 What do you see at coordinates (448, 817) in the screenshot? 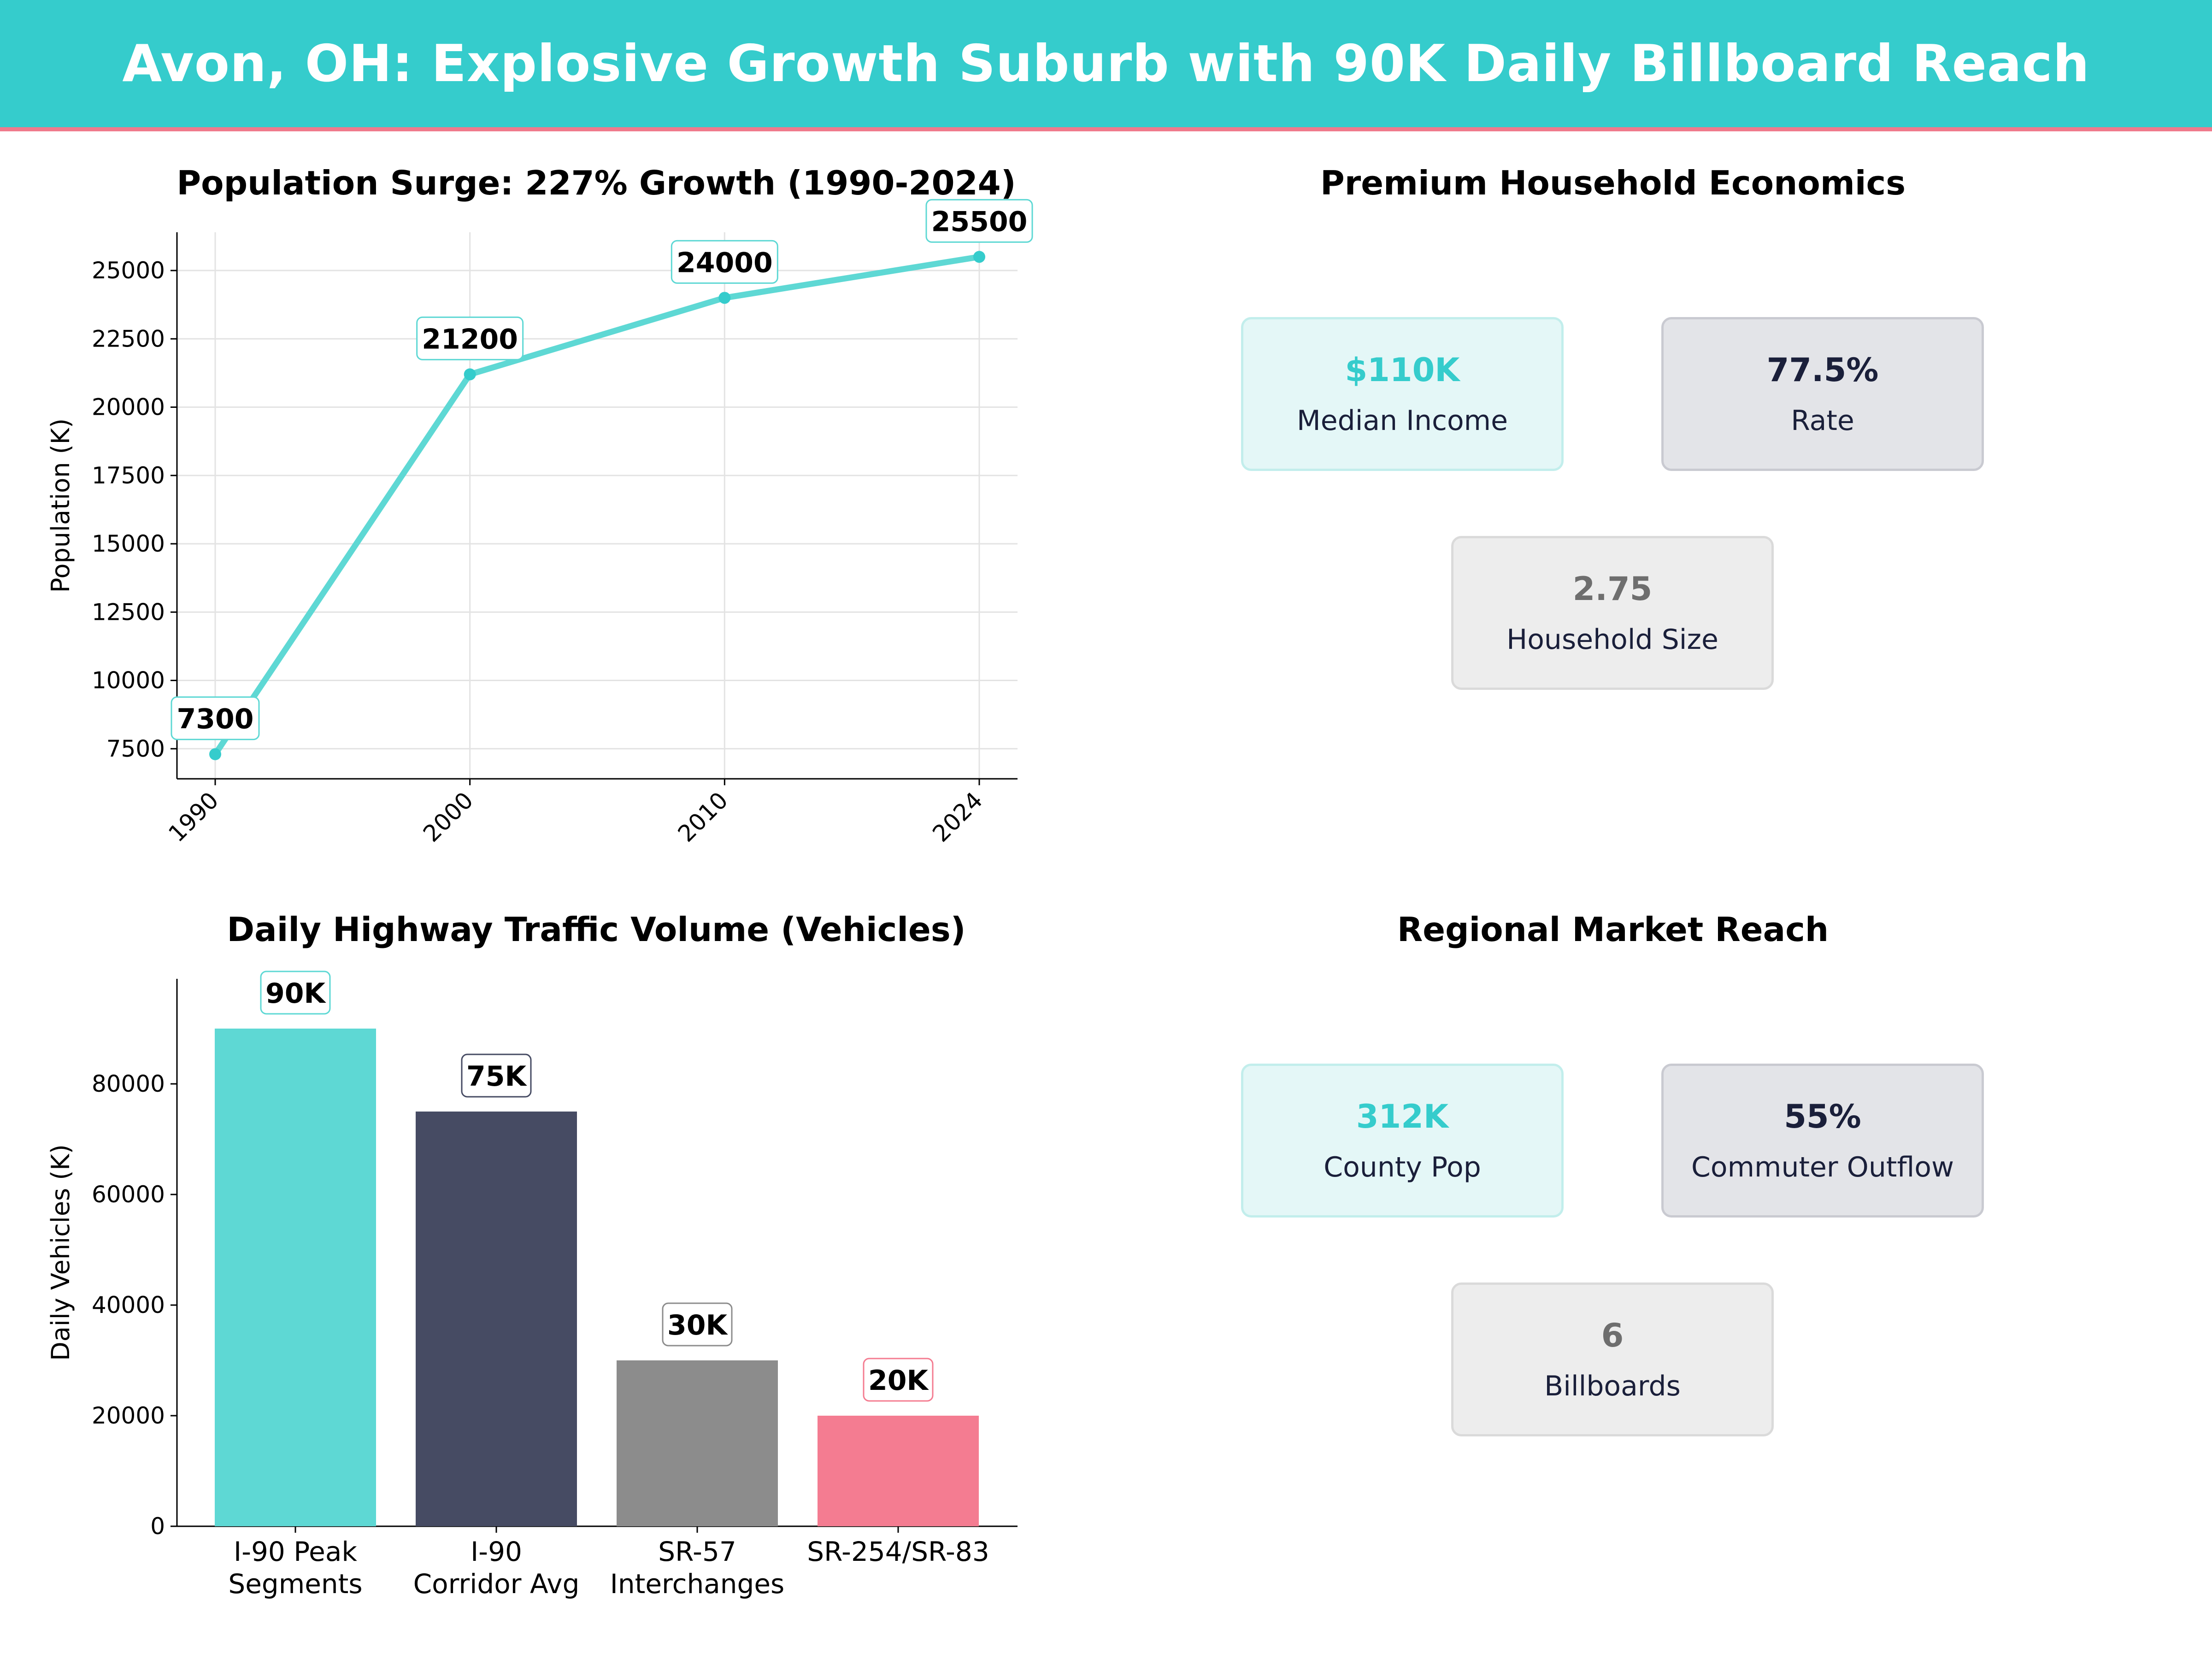
I see `x-tick-label: 2000` at bounding box center [448, 817].